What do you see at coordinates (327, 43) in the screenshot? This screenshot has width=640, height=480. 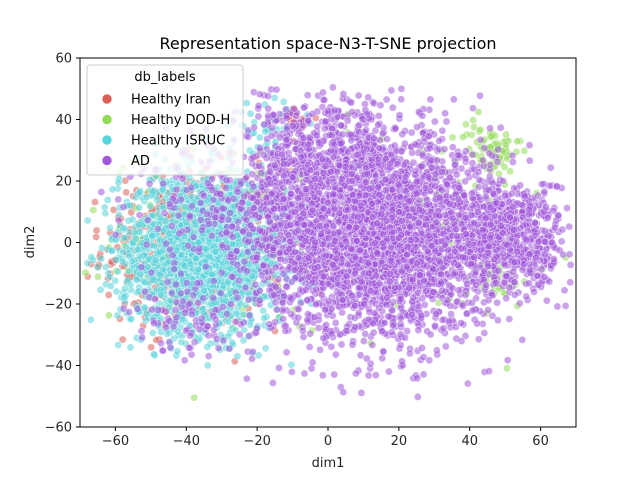 I see `chart-title: Representation space-N3-T-SNE projection` at bounding box center [327, 43].